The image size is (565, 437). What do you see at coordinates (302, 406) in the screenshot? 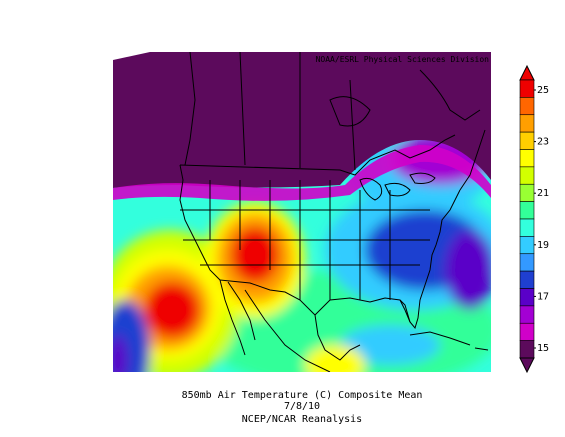
I see `caption-date: 7/8/10` at bounding box center [302, 406].